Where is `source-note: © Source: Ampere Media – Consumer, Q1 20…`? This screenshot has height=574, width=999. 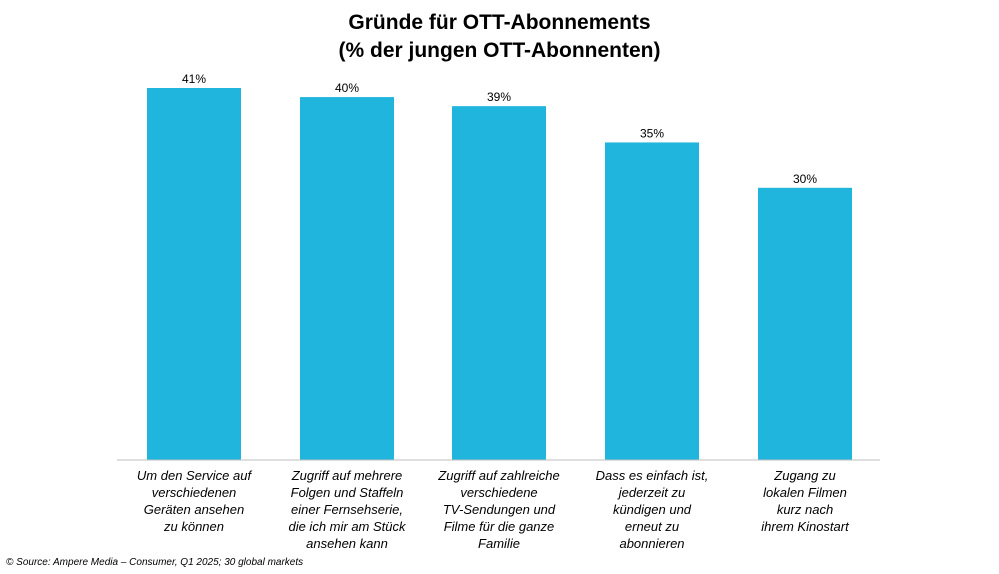 source-note: © Source: Ampere Media – Consumer, Q1 20… is located at coordinates (155, 562).